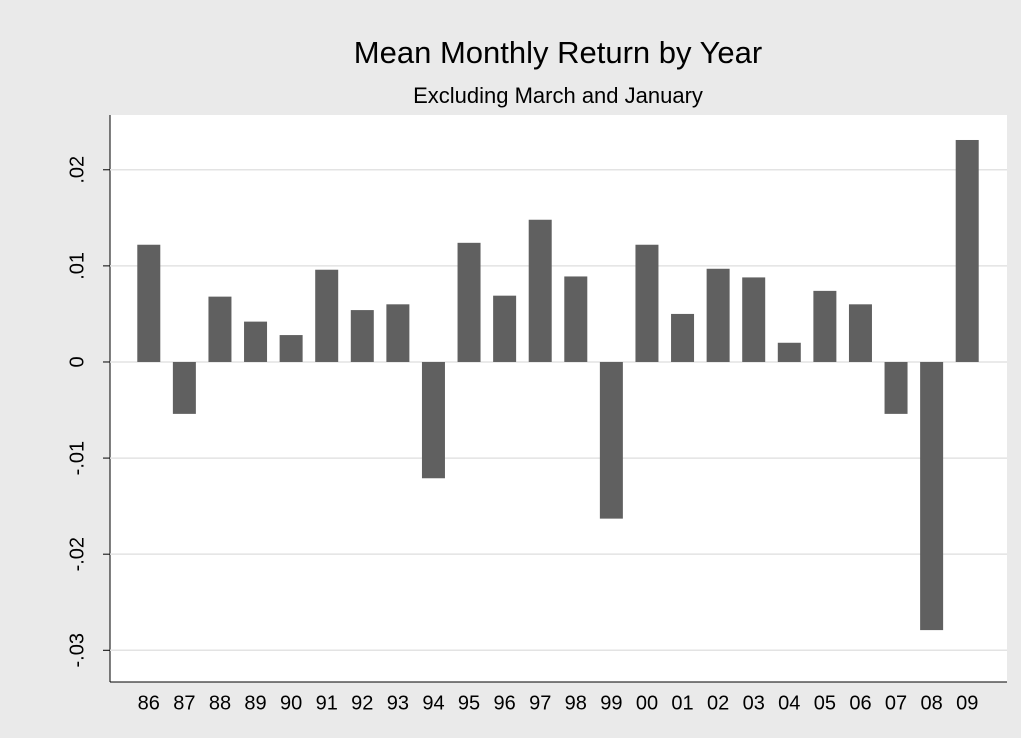  I want to click on x-tick-label: 01, so click(682, 703).